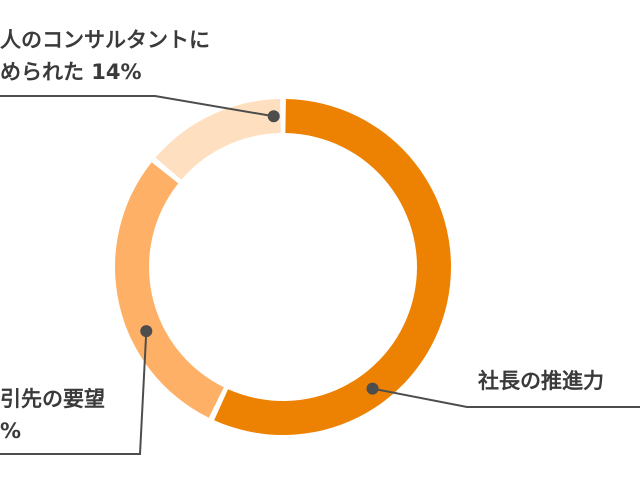 The image size is (640, 479). I want to click on slice-label-3-line-1: 人のコンサルタントに, so click(105, 40).